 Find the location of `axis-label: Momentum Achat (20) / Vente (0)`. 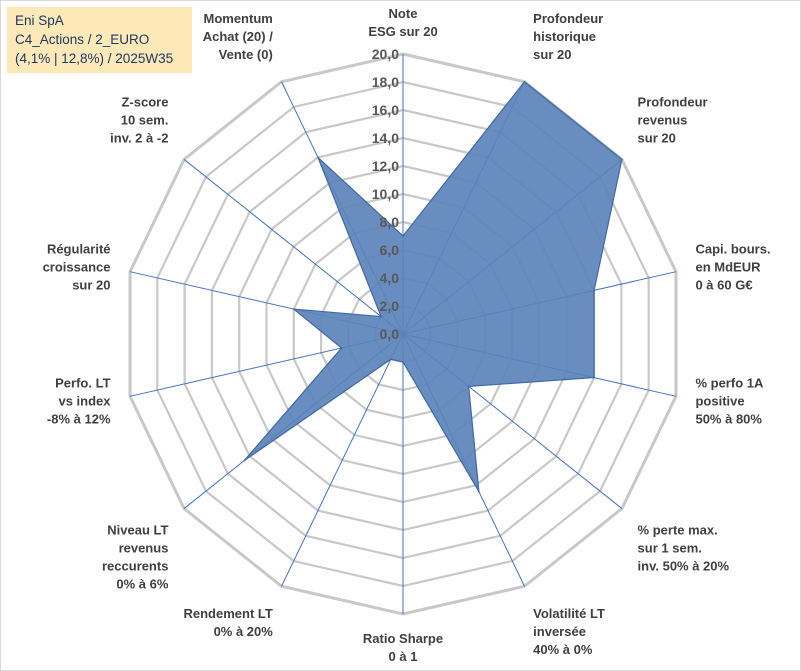

axis-label: Momentum Achat (20) / Vente (0) is located at coordinates (238, 36).